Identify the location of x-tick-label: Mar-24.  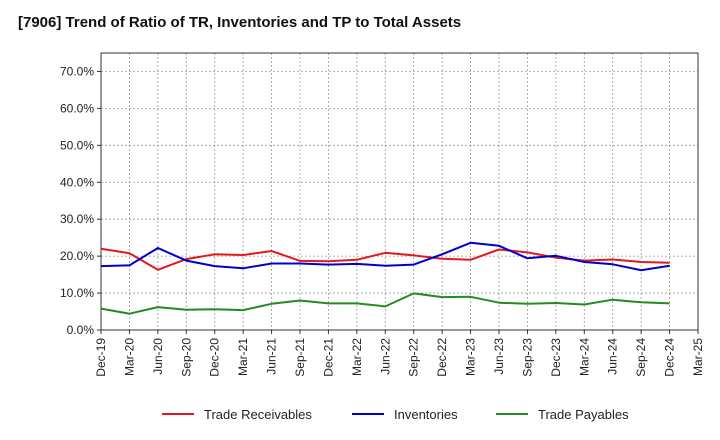
(584, 357).